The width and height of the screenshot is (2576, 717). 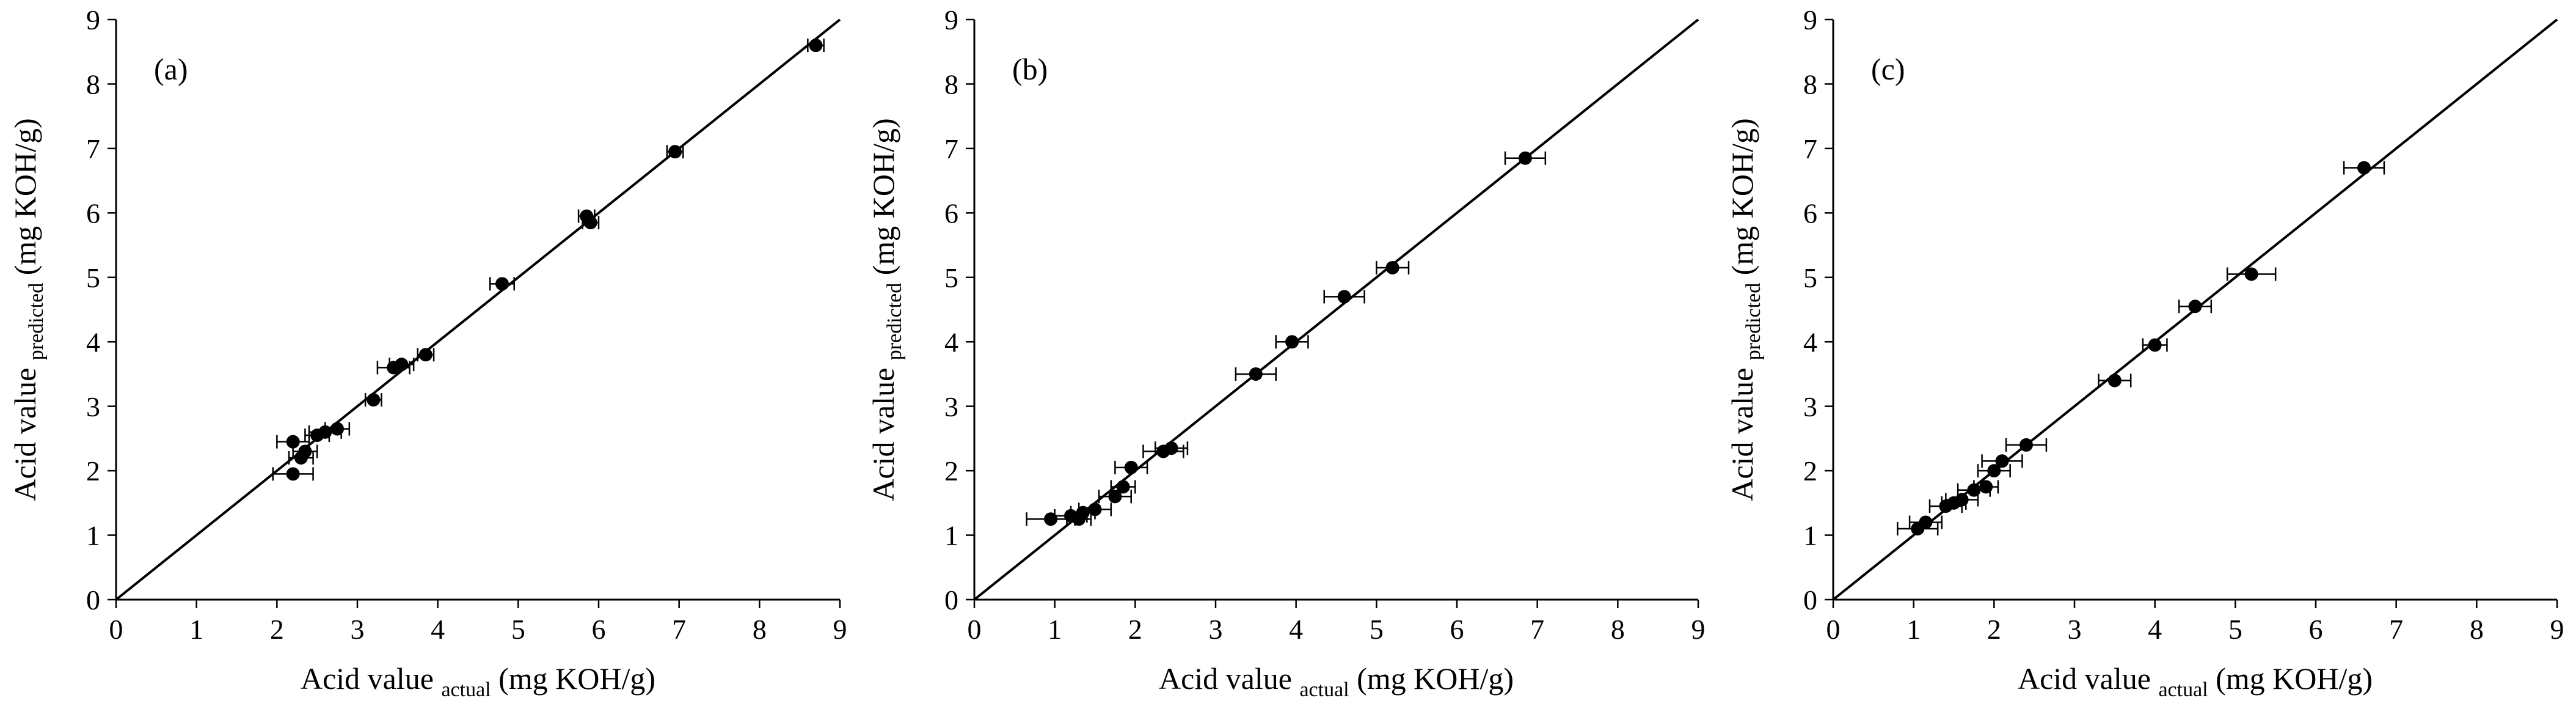 What do you see at coordinates (1030, 69) in the screenshot?
I see `panel-label: (b)` at bounding box center [1030, 69].